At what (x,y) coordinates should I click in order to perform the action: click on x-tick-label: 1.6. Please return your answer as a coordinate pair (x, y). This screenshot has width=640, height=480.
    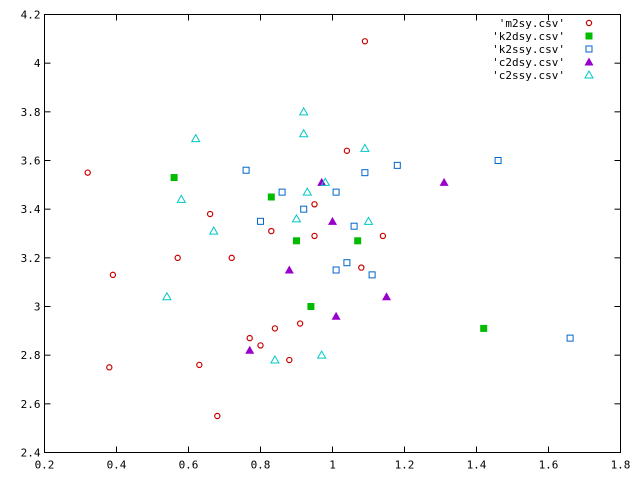
    Looking at the image, I should click on (549, 465).